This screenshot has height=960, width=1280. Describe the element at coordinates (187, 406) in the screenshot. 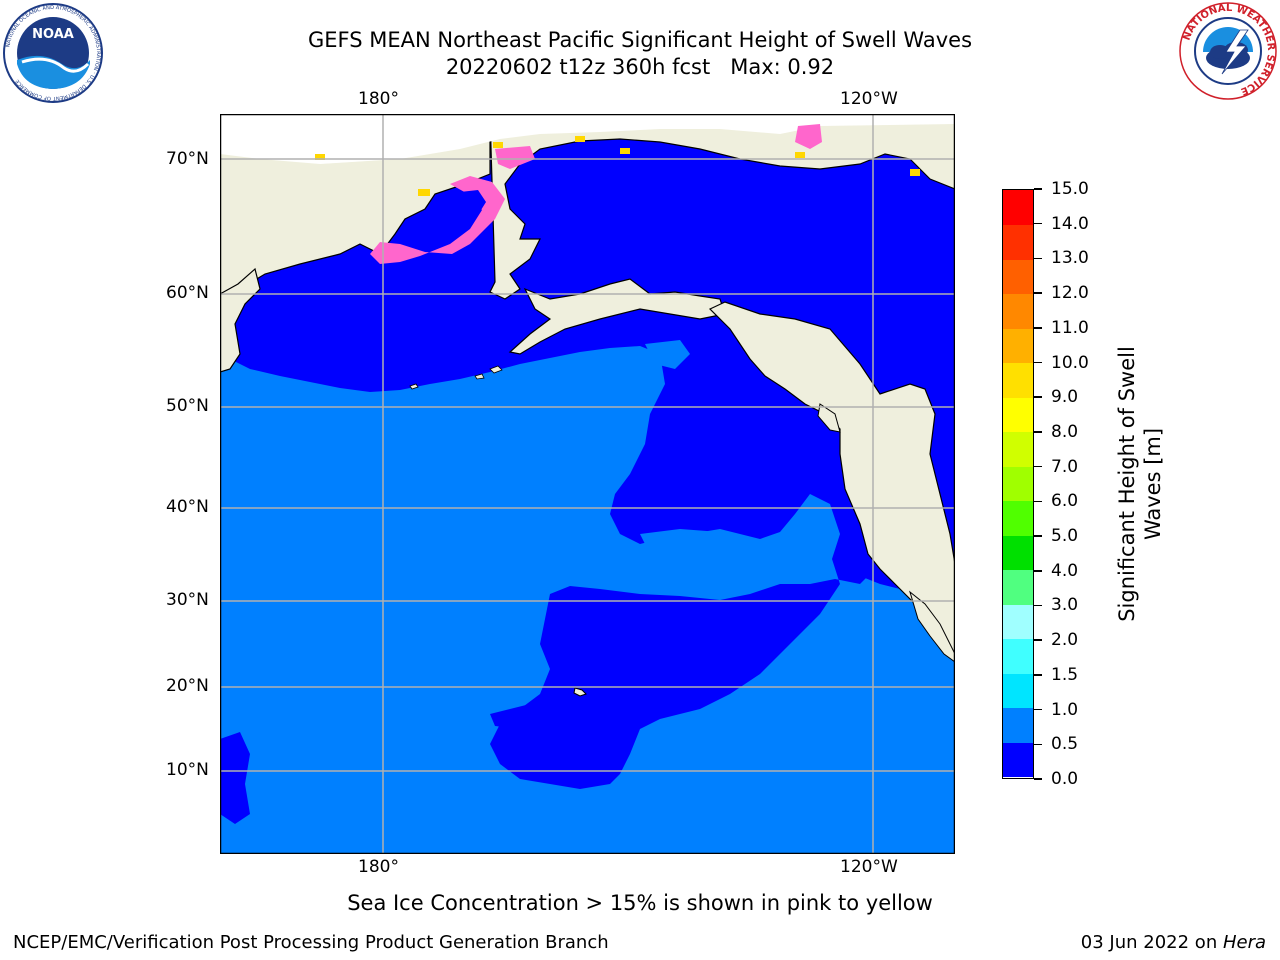

I see `lat-label-50n: 50°N` at that location.